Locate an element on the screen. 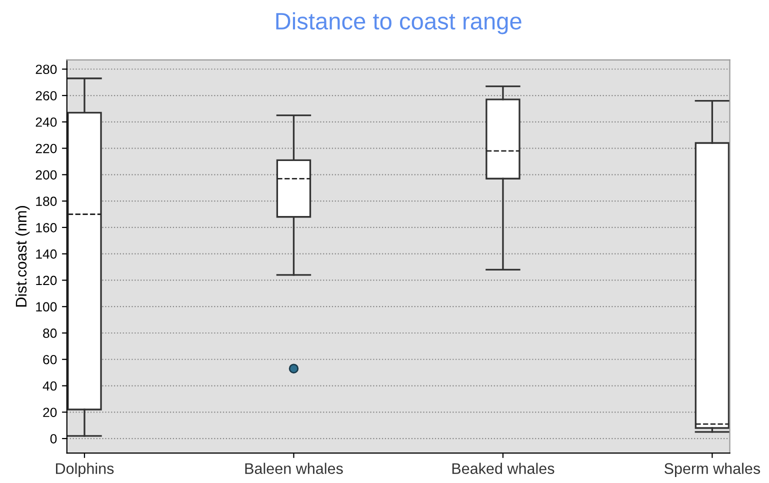  y-tick-label: 120 is located at coordinates (46, 281).